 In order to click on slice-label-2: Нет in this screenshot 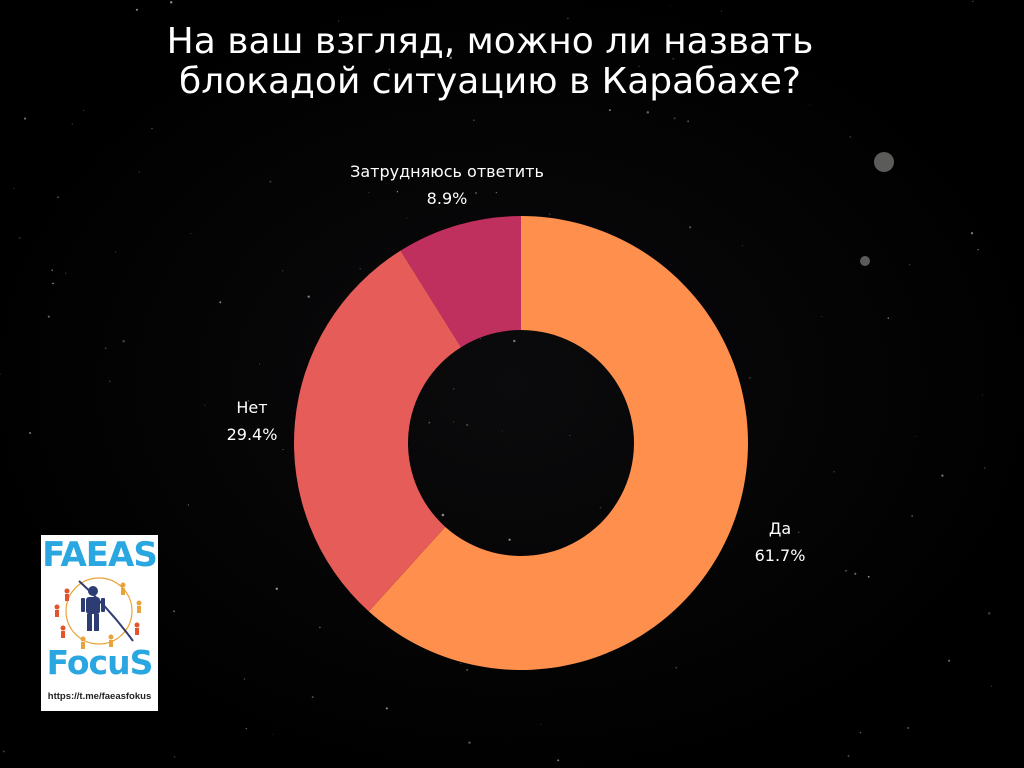, I will do `click(251, 407)`.